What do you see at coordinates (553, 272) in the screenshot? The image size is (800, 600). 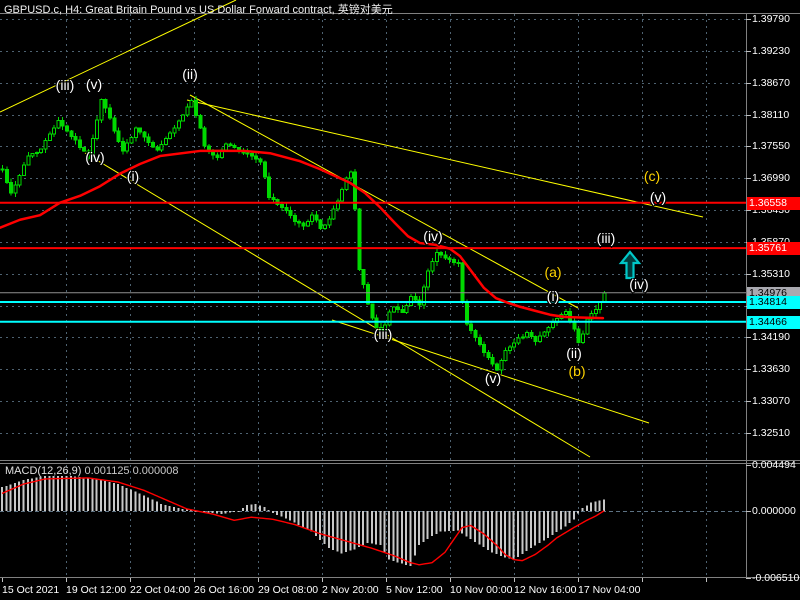 I see `wave-label: (a)` at bounding box center [553, 272].